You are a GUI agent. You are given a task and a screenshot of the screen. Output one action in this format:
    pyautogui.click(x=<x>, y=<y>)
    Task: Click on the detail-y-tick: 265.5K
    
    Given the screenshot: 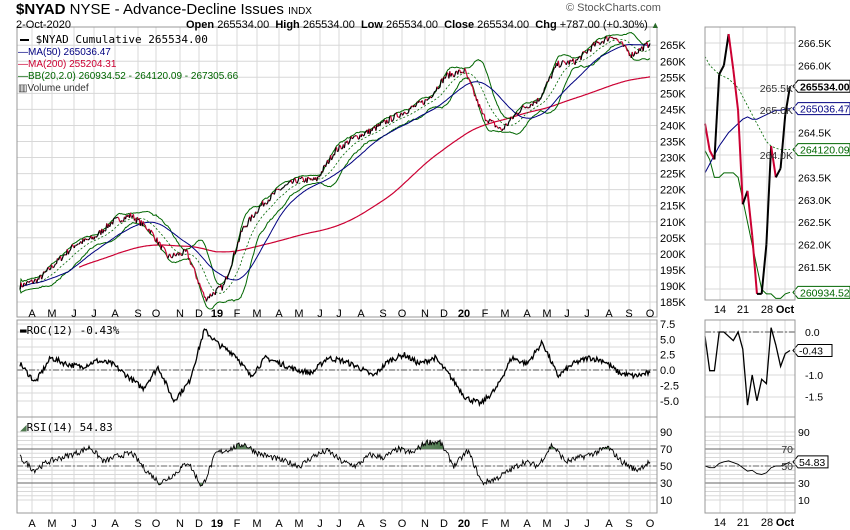 What is the action you would take?
    pyautogui.click(x=776, y=89)
    